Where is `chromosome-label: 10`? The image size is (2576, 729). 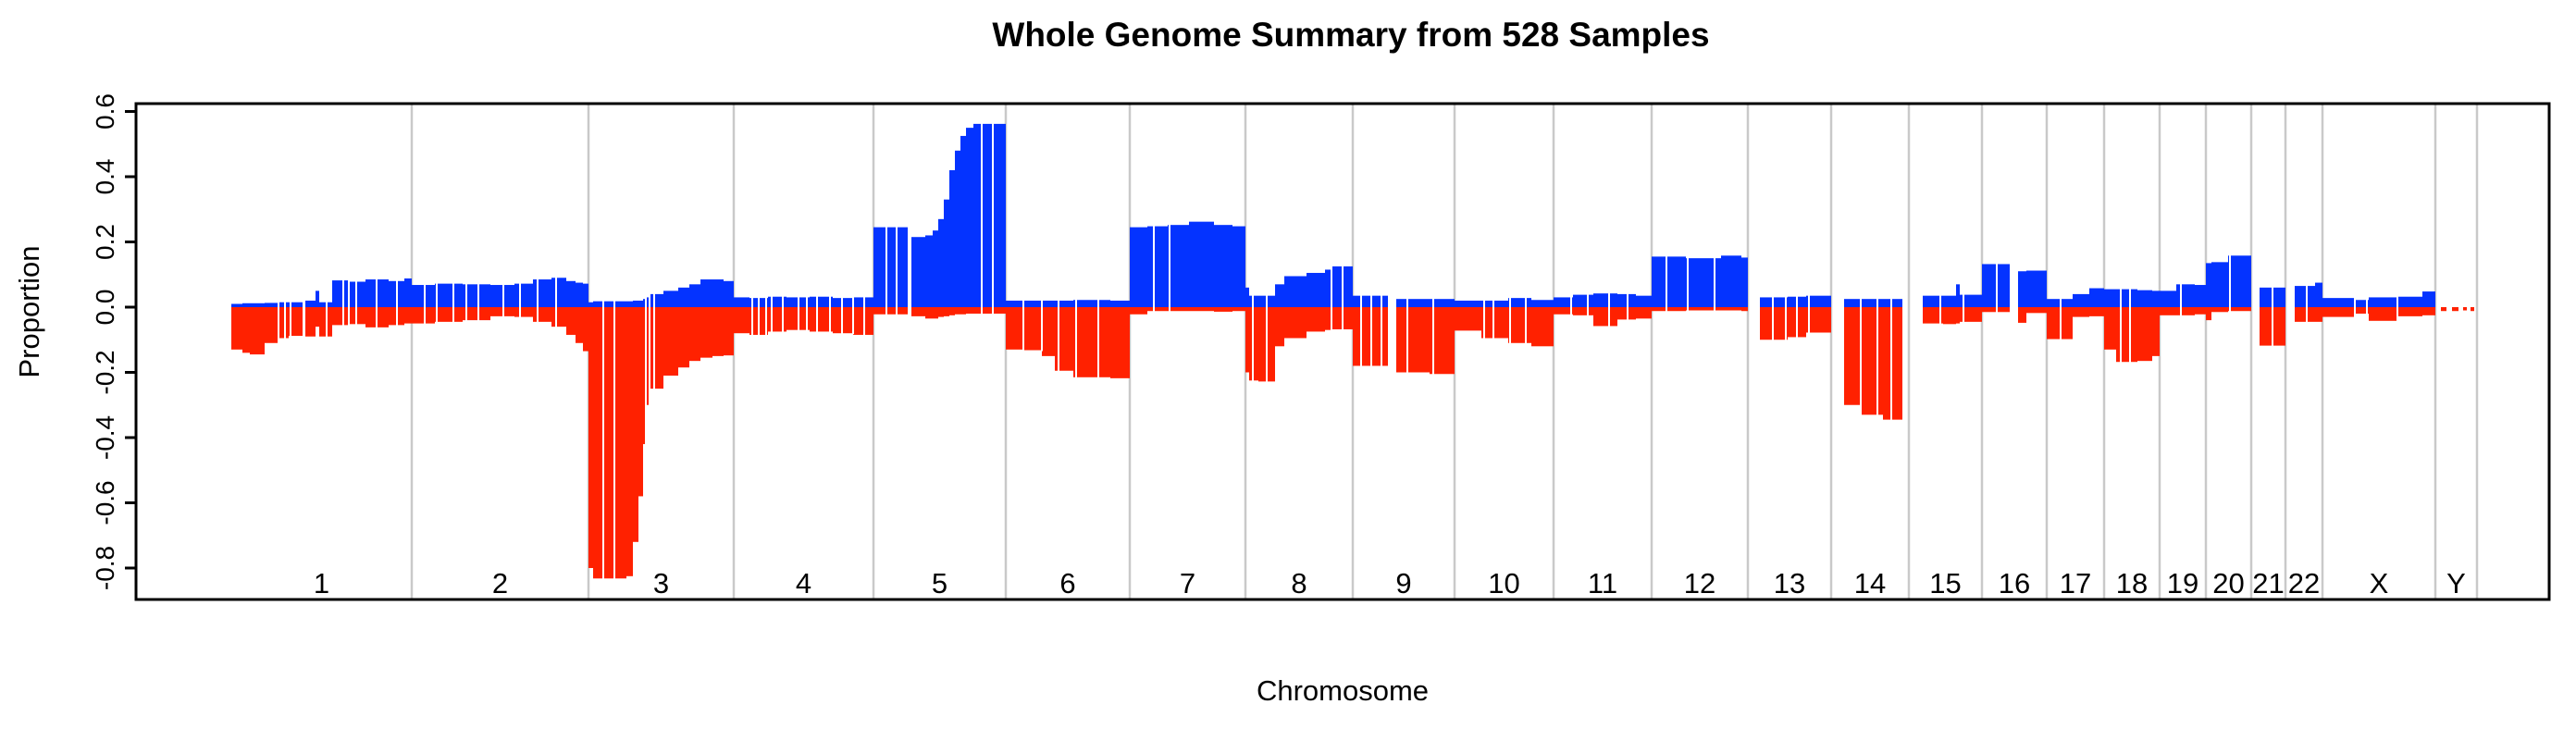
chromosome-label: 10 is located at coordinates (1503, 583).